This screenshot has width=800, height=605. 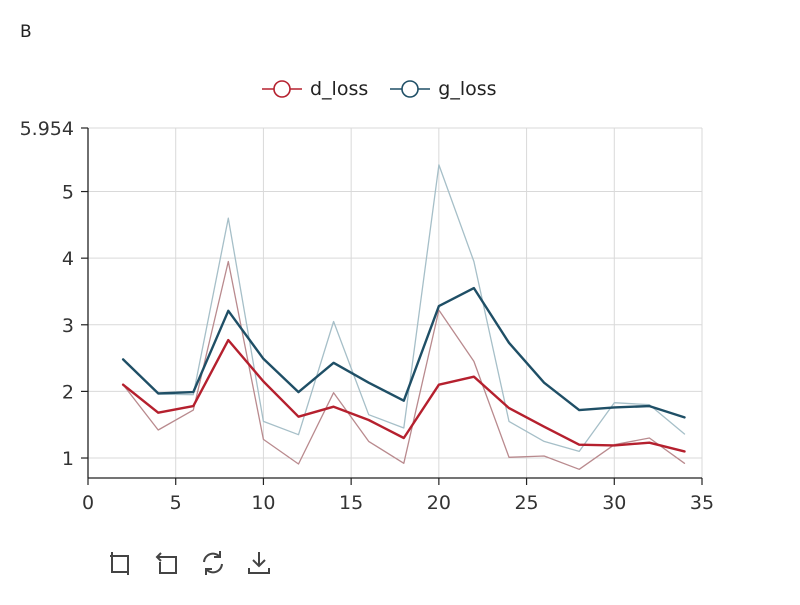 What do you see at coordinates (403, 395) in the screenshot?
I see `d-loss-line` at bounding box center [403, 395].